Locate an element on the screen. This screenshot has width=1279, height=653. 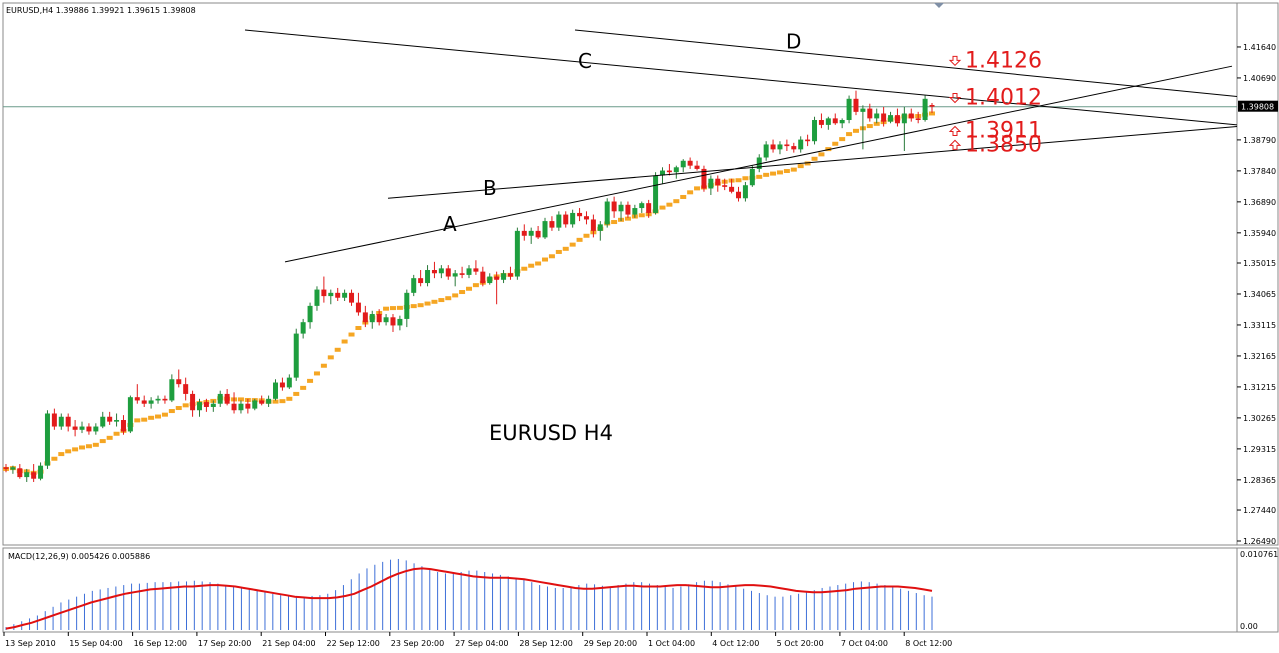
price-tick-label: 1.41640 is located at coordinates (1259, 47).